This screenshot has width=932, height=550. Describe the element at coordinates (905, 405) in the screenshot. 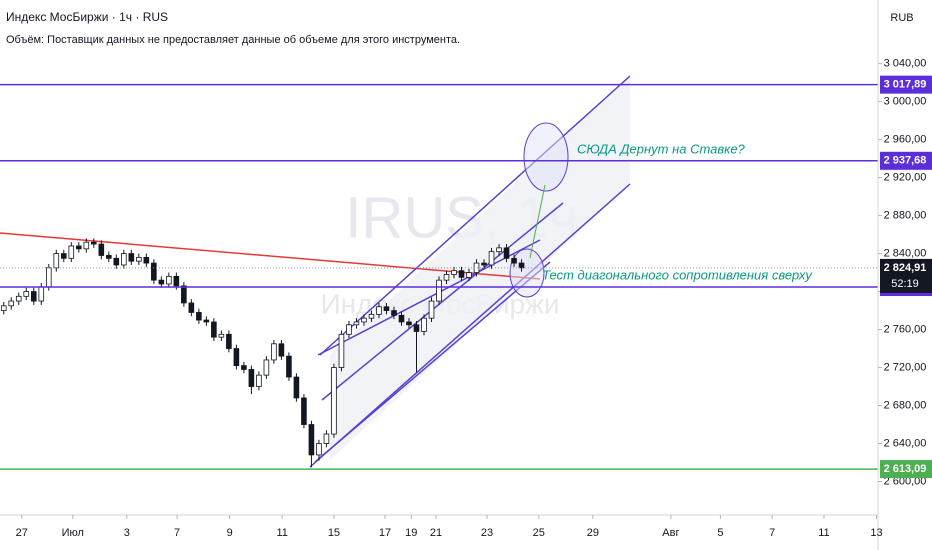

I see `y-tick-label: 2 680,00` at that location.